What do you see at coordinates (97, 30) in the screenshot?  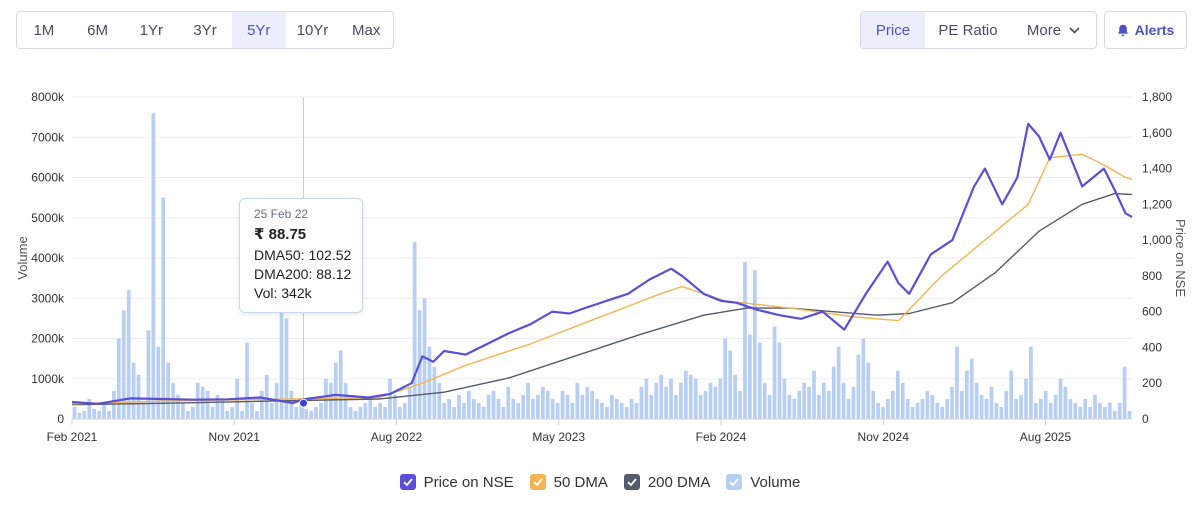 I see `range-button-6m: 6M` at bounding box center [97, 30].